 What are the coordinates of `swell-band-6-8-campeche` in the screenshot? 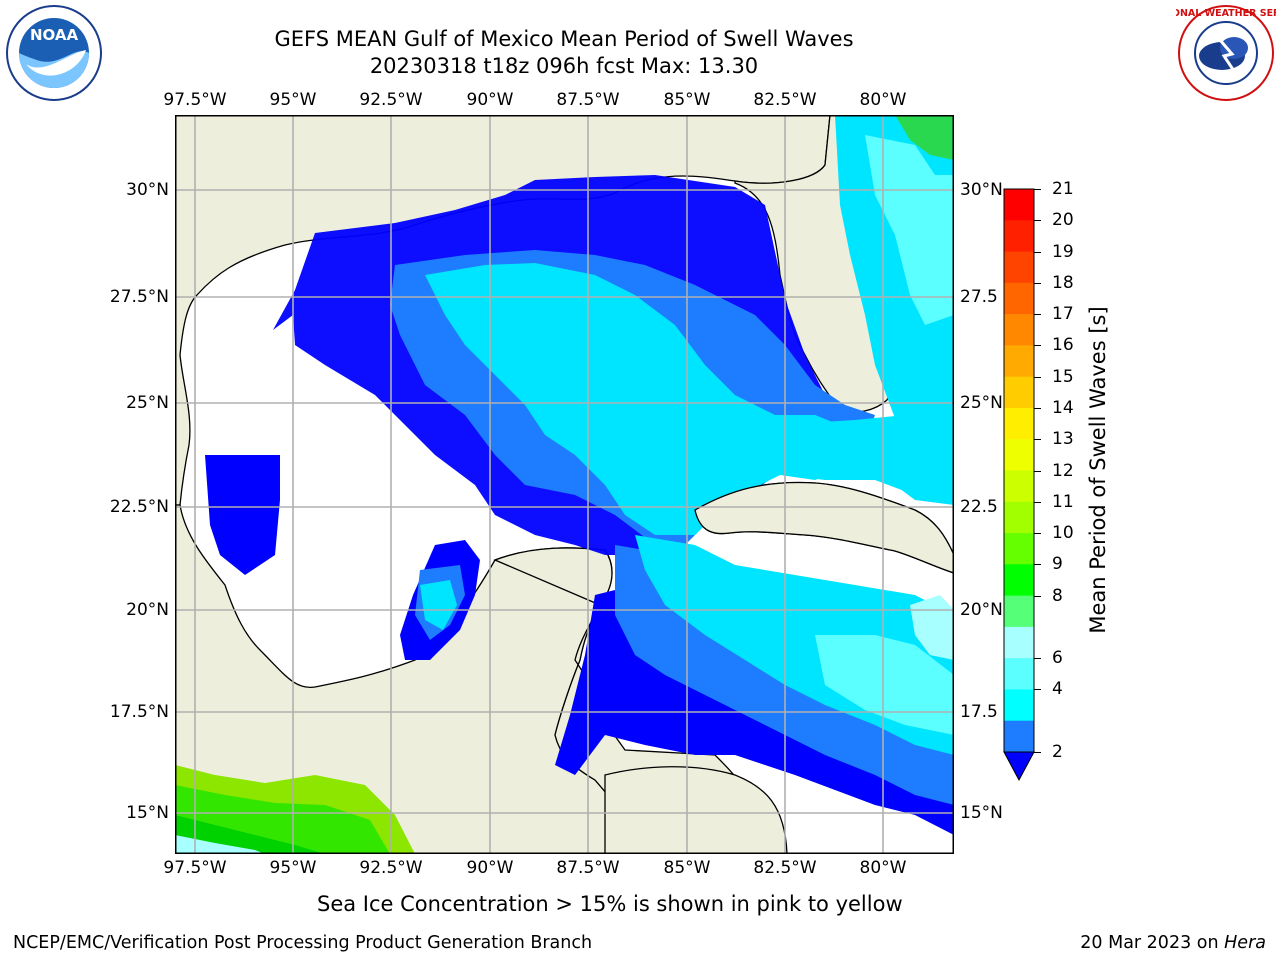 It's located at (438, 605).